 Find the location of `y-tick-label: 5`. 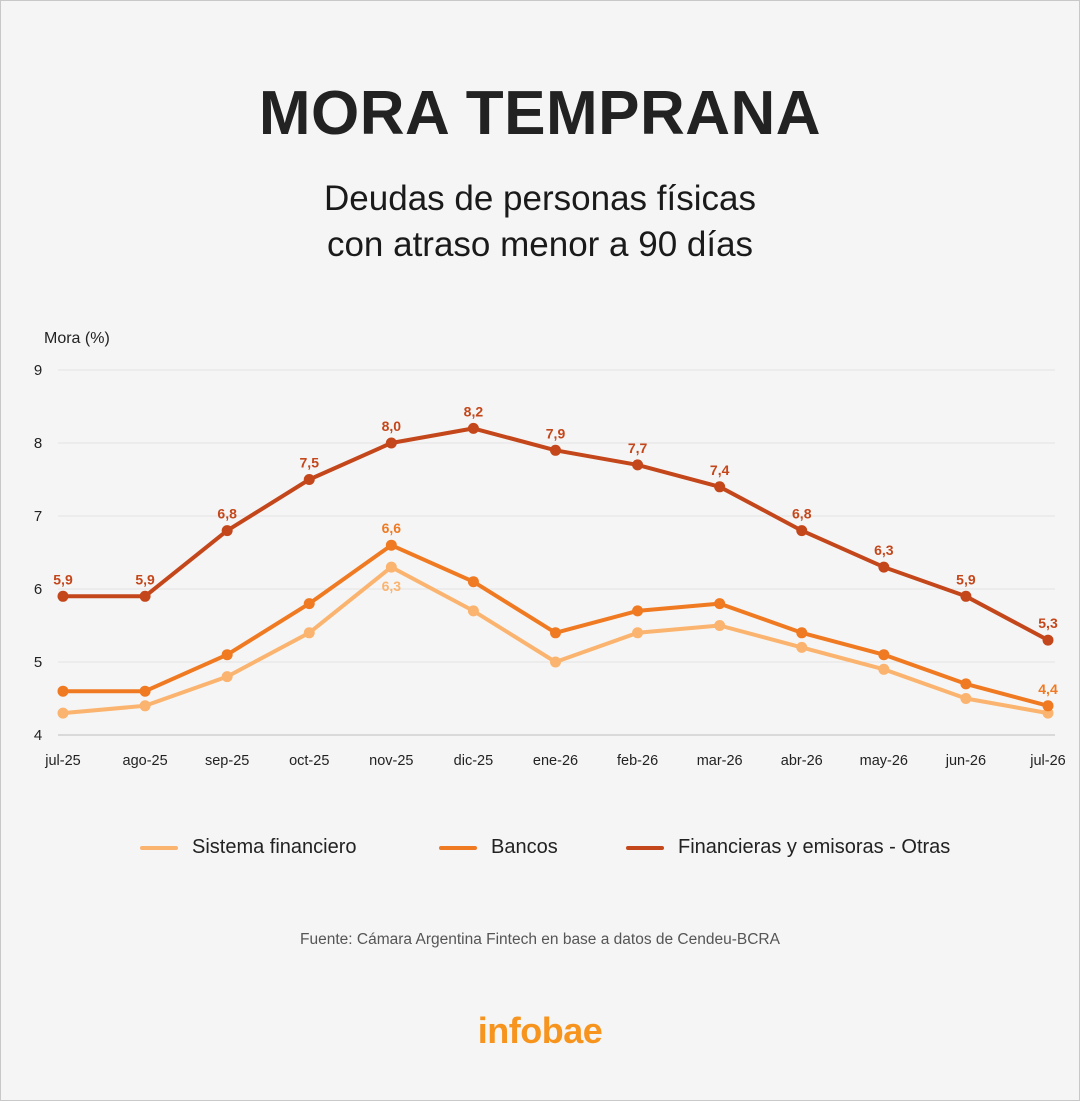

y-tick-label: 5 is located at coordinates (38, 662).